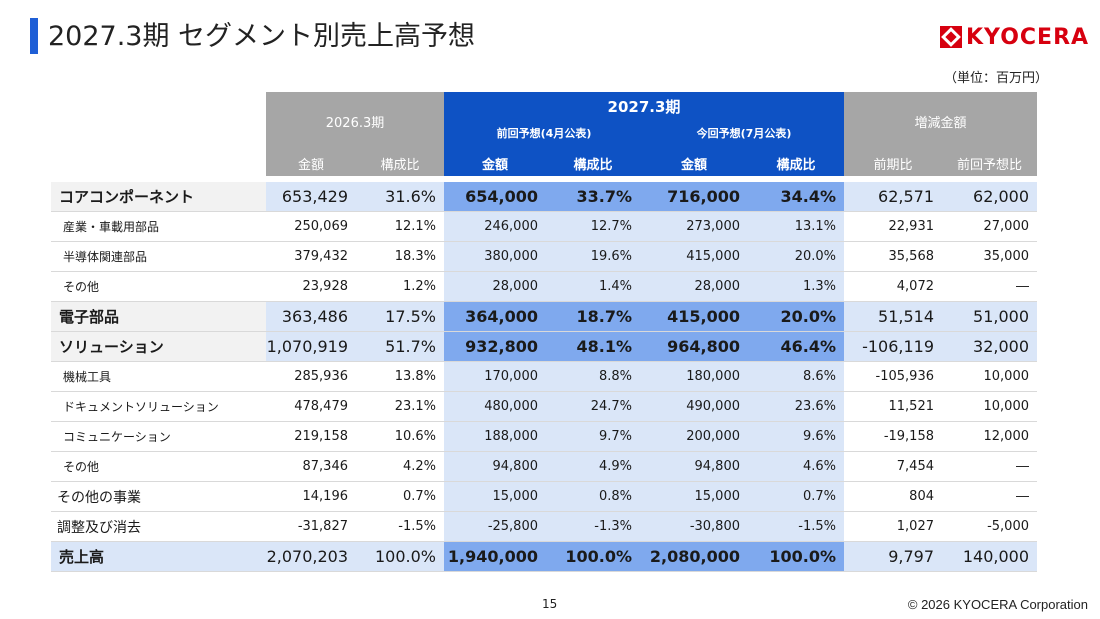 Image resolution: width=1100 pixels, height=619 pixels. What do you see at coordinates (593, 556) in the screenshot?
I see `cell-ratio-prev: 100.0%` at bounding box center [593, 556].